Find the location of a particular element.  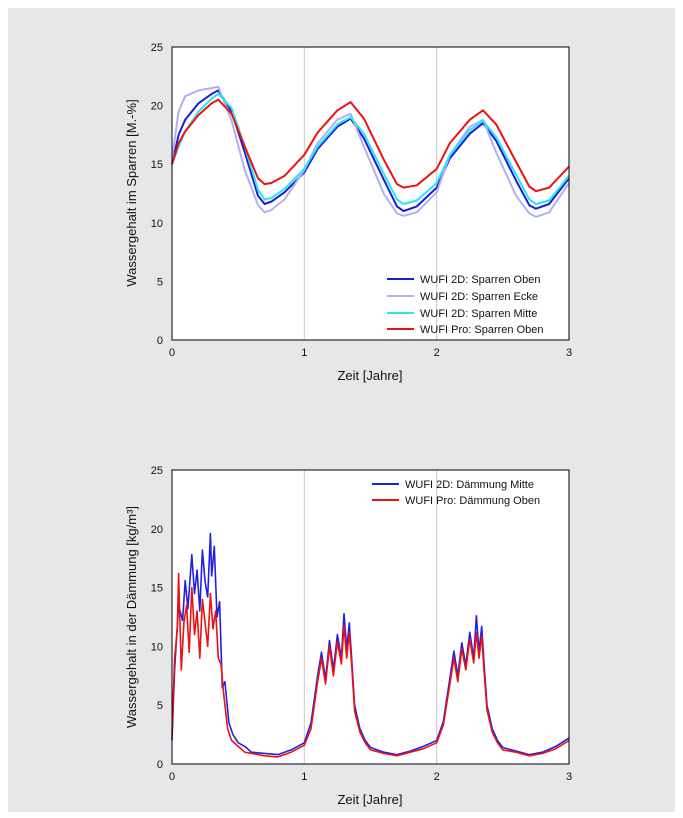

series-layer is located at coordinates (370, 151).